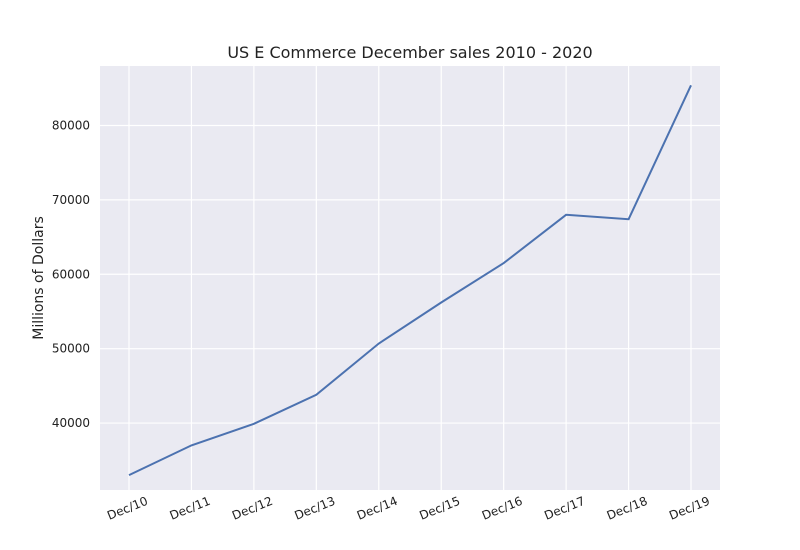 The width and height of the screenshot is (800, 550). Describe the element at coordinates (39, 278) in the screenshot. I see `y-axis-label: Millions of Dollars` at that location.